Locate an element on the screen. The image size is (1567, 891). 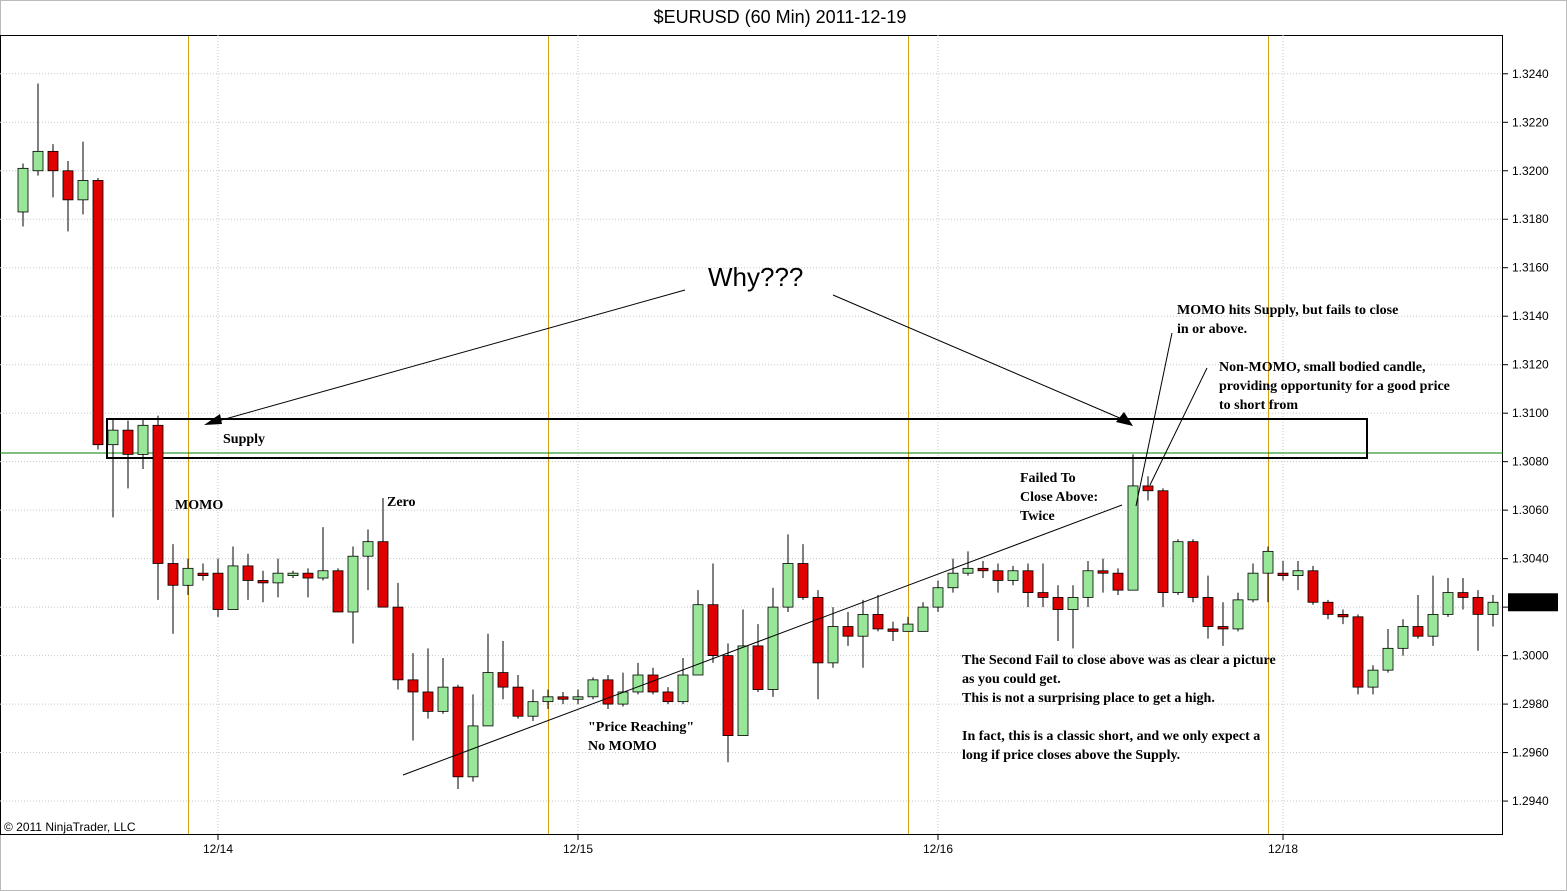
y-tick-label: 1.3100 is located at coordinates (1530, 413).